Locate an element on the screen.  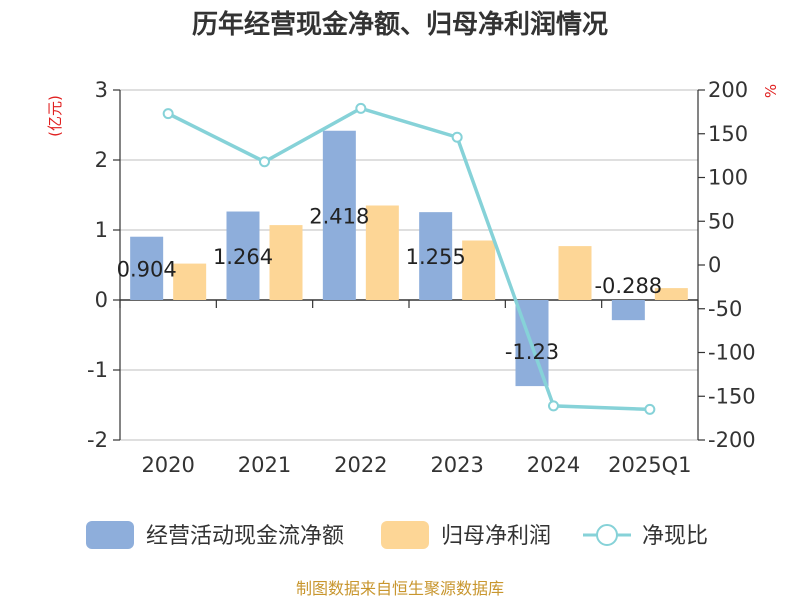
chart-title: 历年经营现金净额、归母净利润情况 is located at coordinates (400, 24).